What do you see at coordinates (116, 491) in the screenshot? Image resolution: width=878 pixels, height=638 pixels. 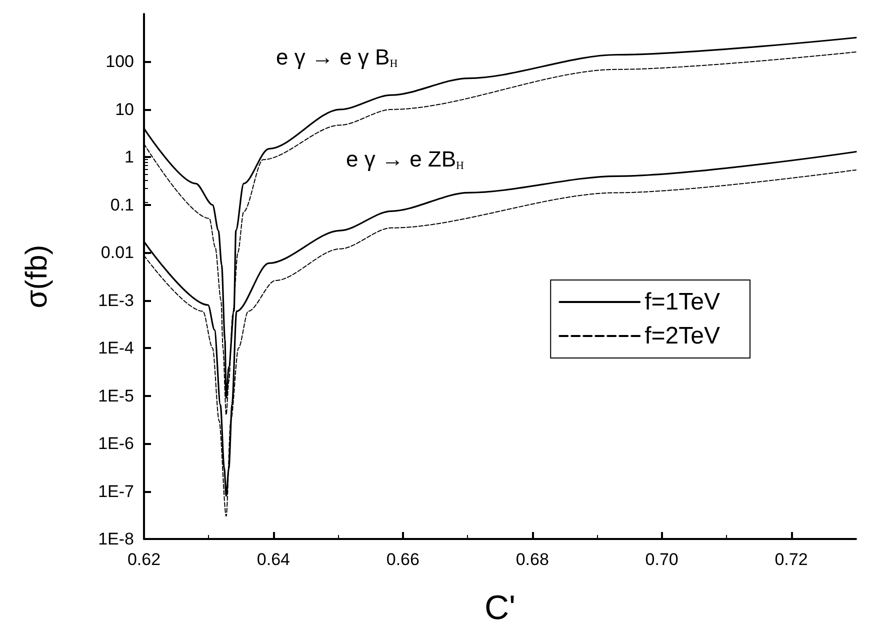 I see `y-tick-label: 1E-7` at bounding box center [116, 491].